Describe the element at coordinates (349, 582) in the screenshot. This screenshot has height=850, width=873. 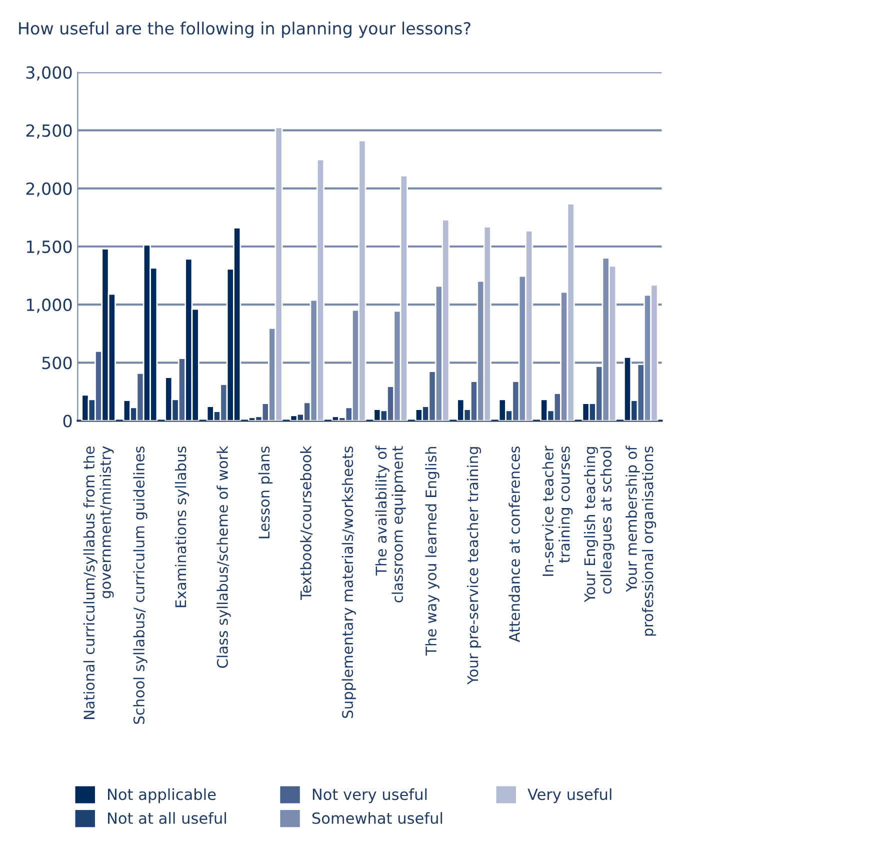
I see `x-tick-label: Supplementary materials/worksheets` at that location.